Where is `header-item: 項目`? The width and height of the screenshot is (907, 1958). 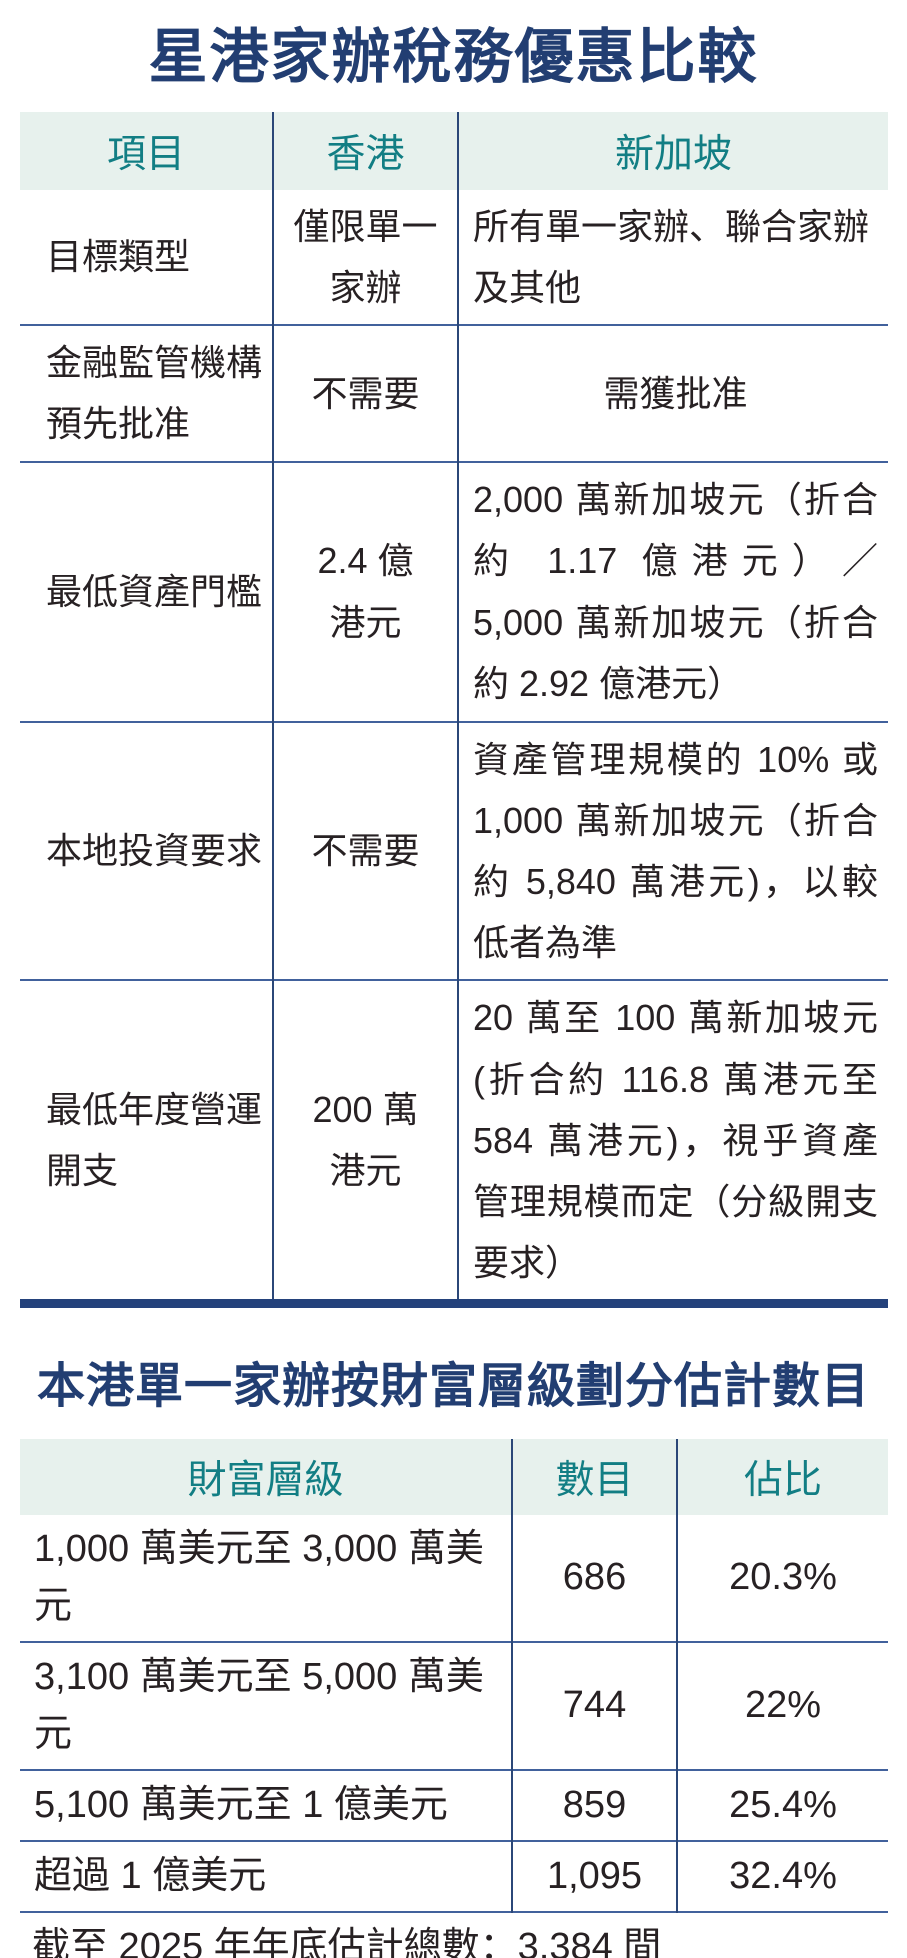
header-item: 項目 is located at coordinates (146, 150).